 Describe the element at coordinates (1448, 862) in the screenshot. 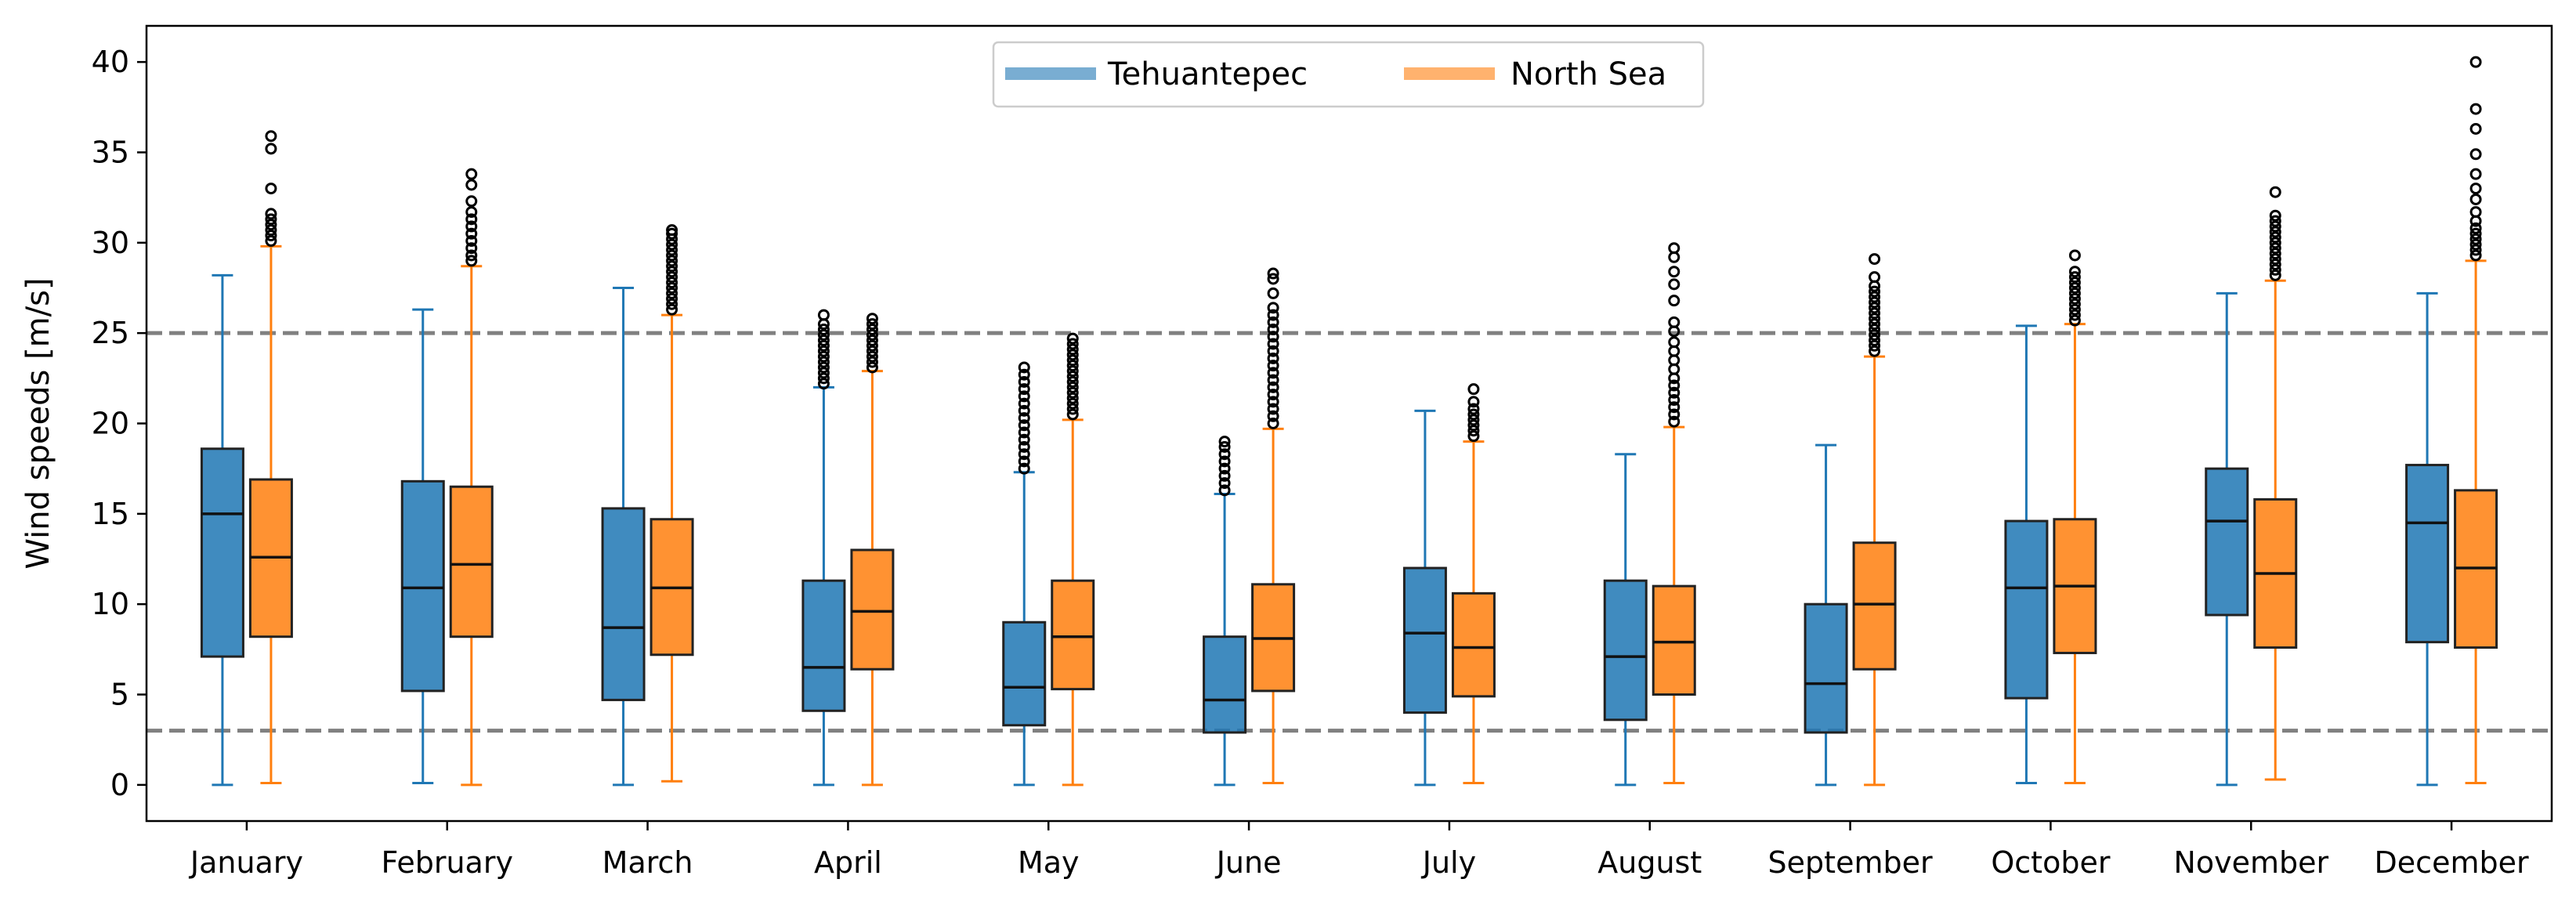

I see `x-tick-label-july: July` at that location.